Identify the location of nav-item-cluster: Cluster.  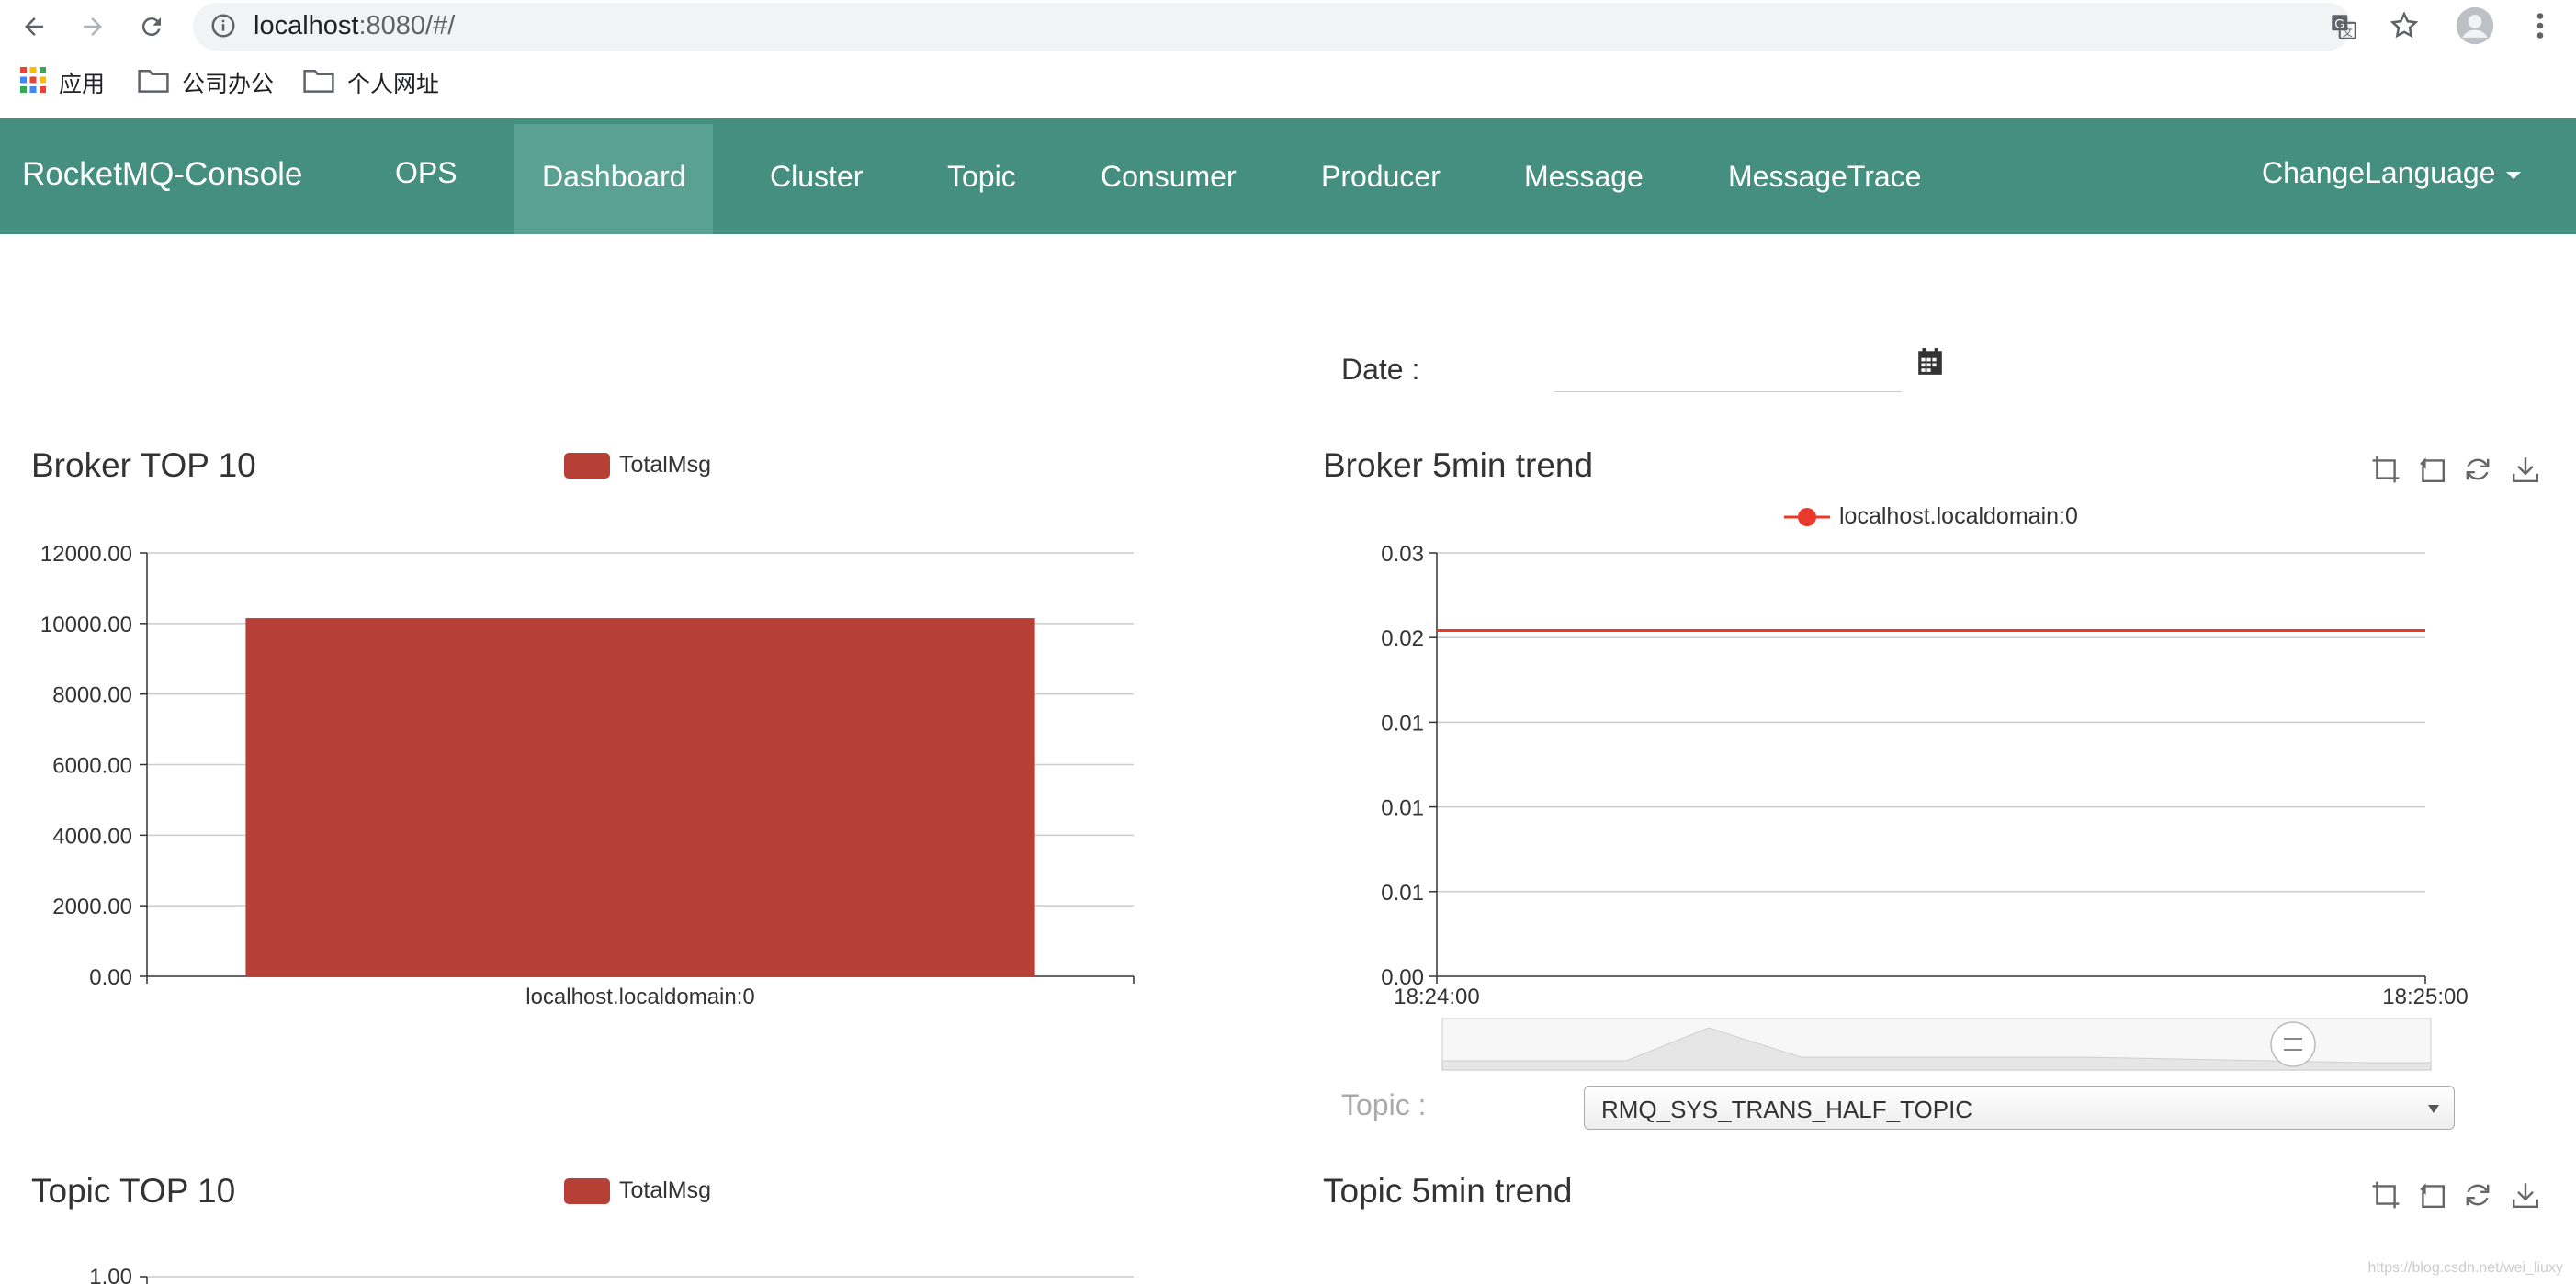
(817, 176).